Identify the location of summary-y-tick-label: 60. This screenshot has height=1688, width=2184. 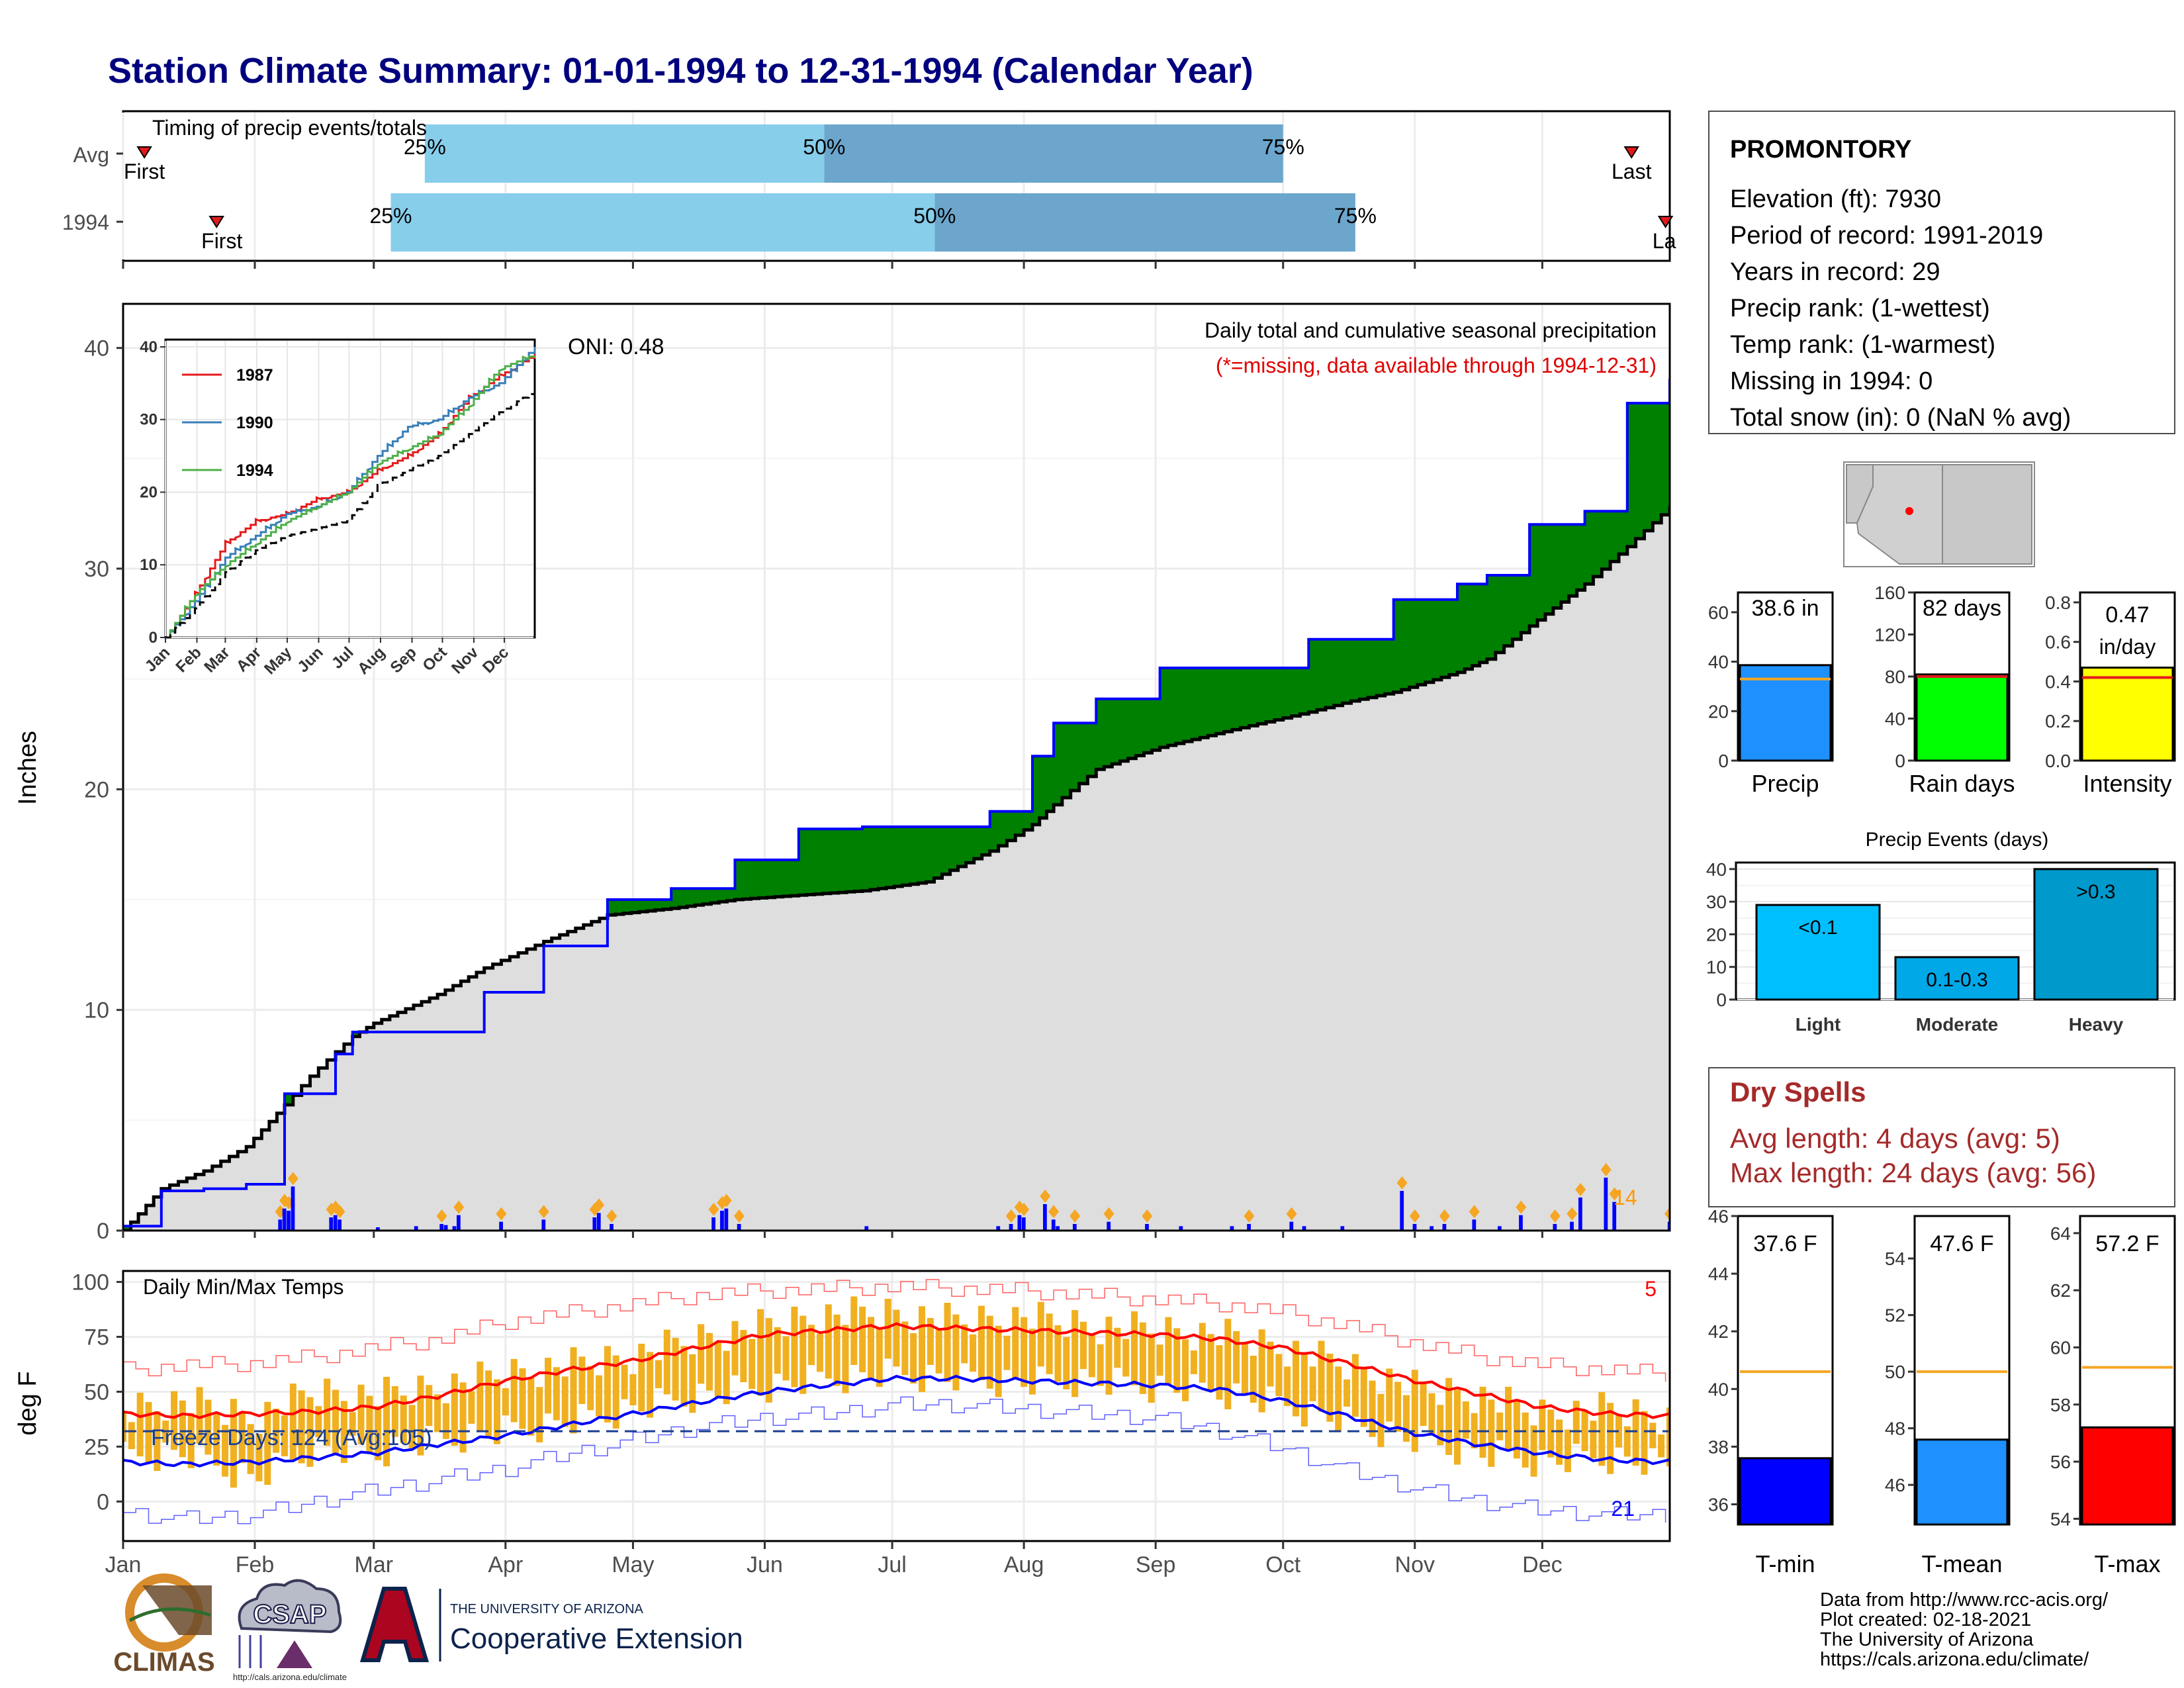
(2060, 1347).